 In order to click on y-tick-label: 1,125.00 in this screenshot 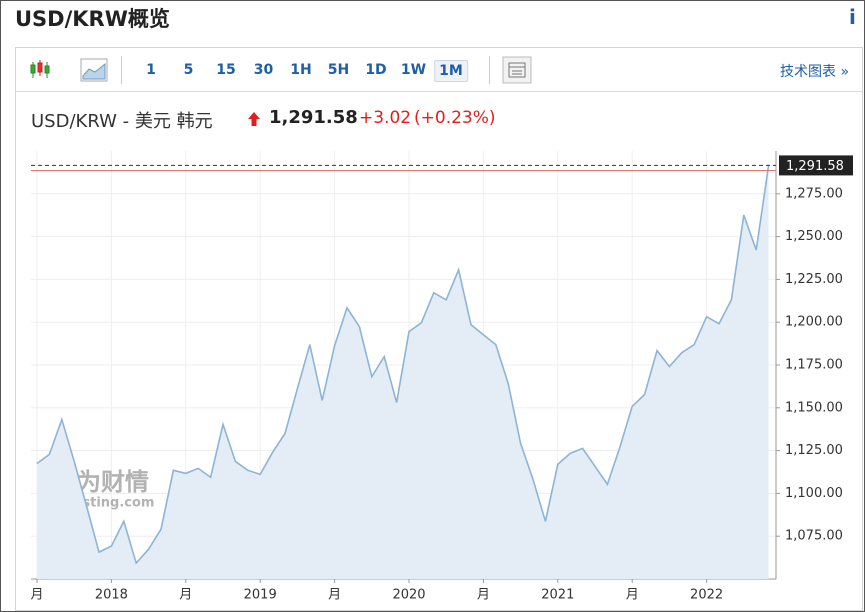, I will do `click(814, 450)`.